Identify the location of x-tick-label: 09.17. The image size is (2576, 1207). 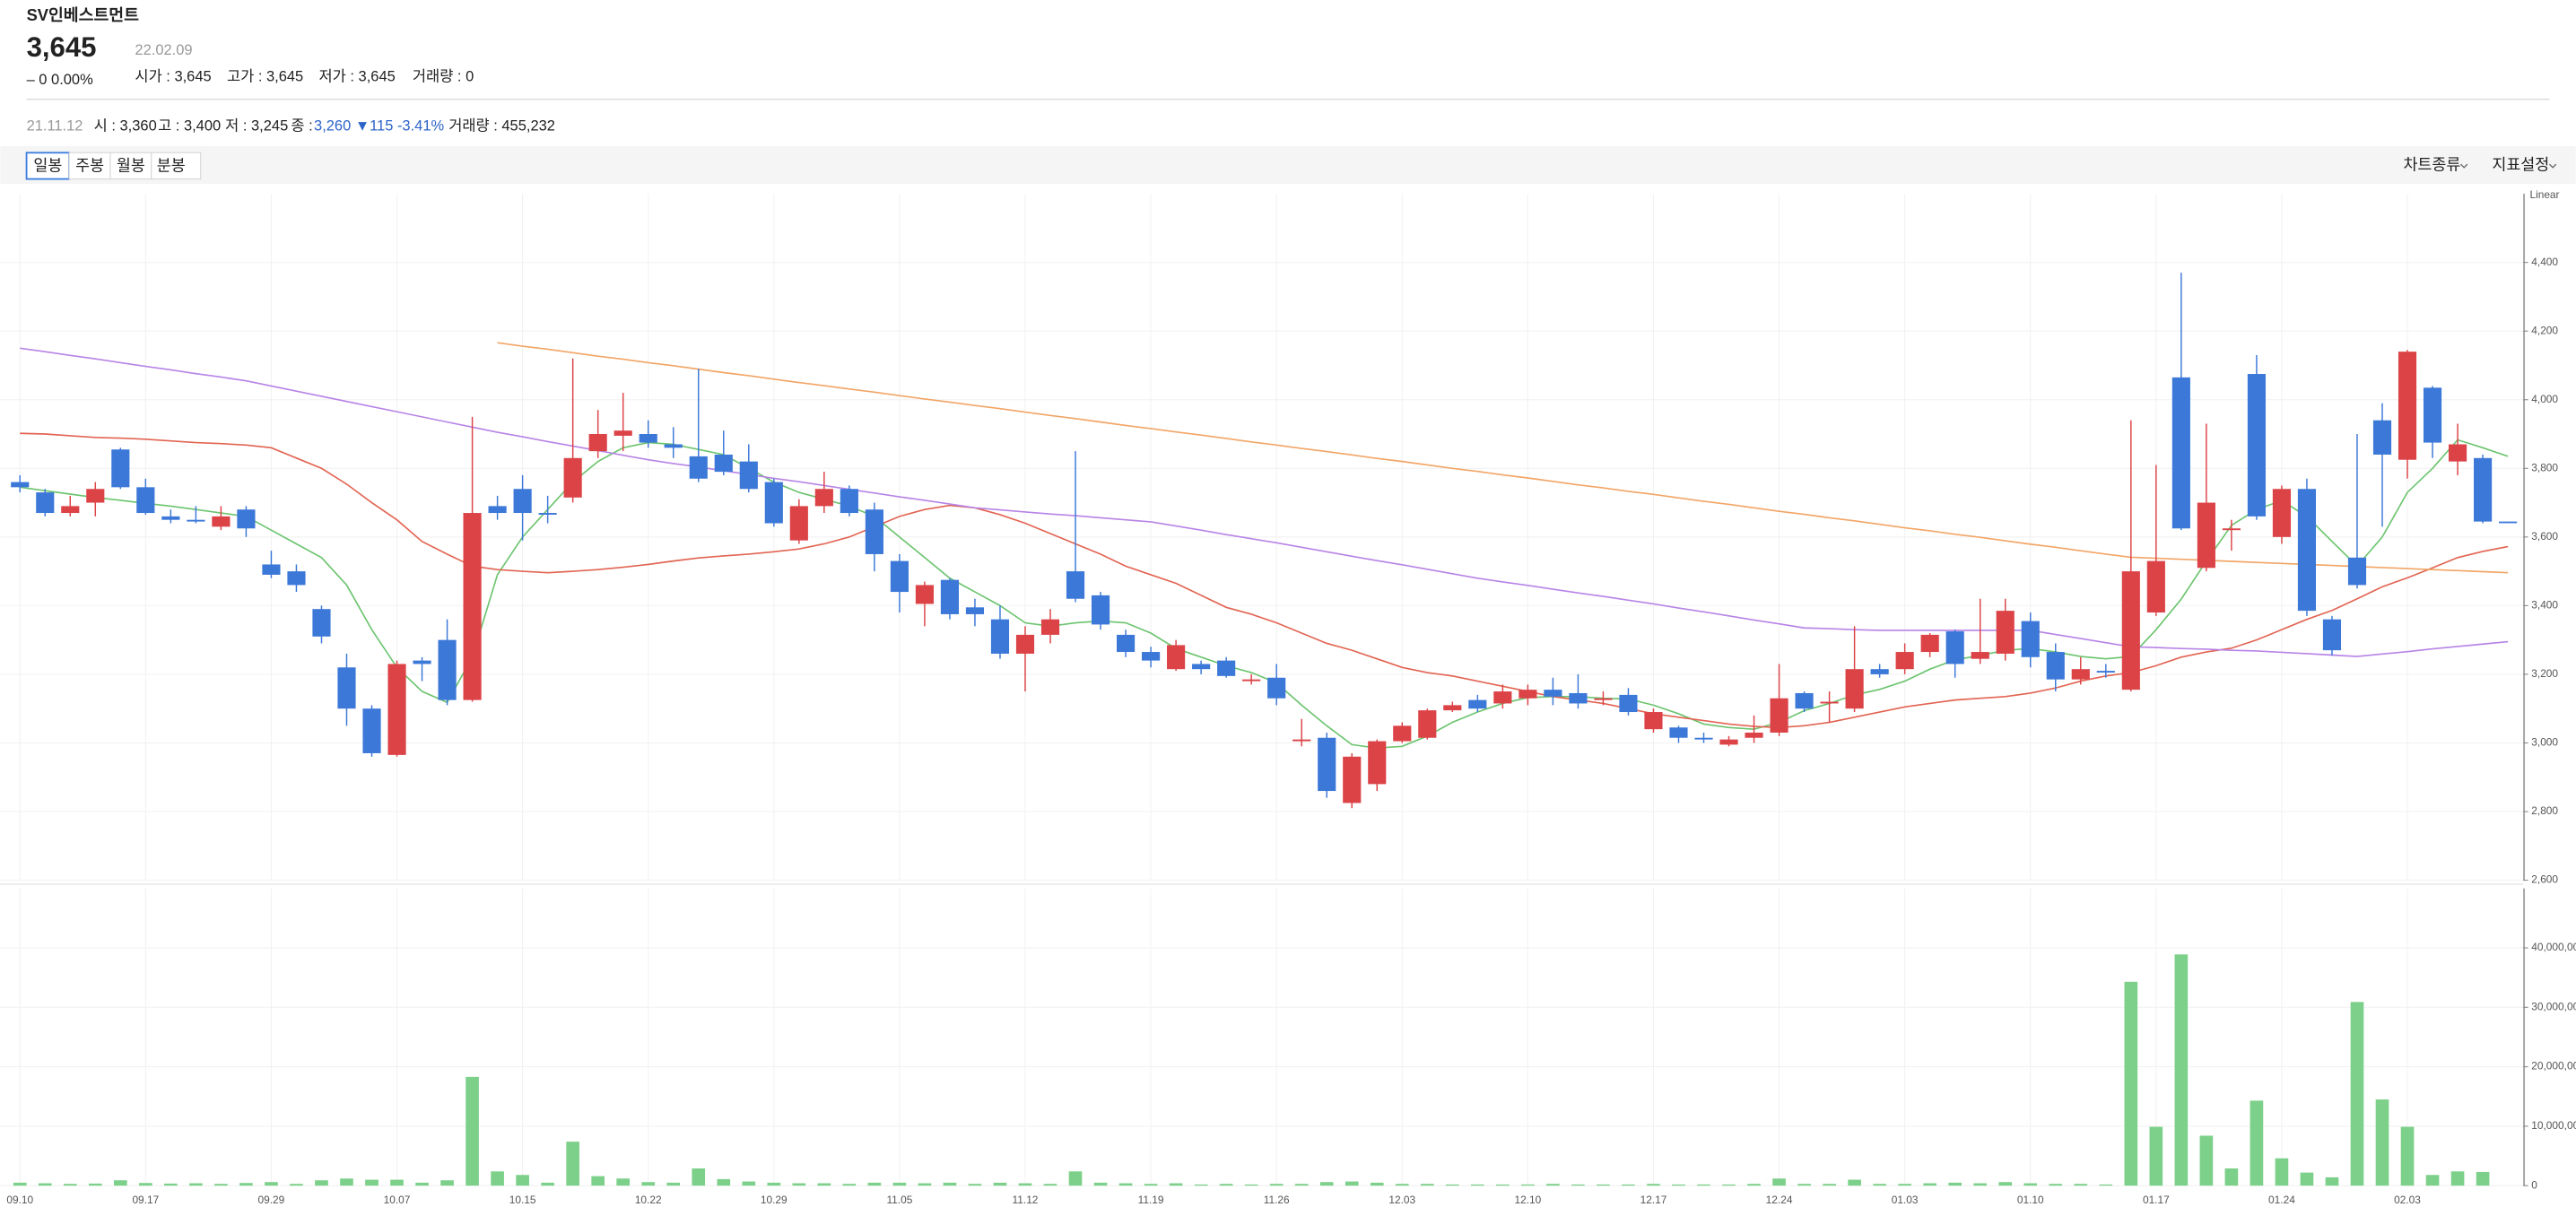
(145, 1200).